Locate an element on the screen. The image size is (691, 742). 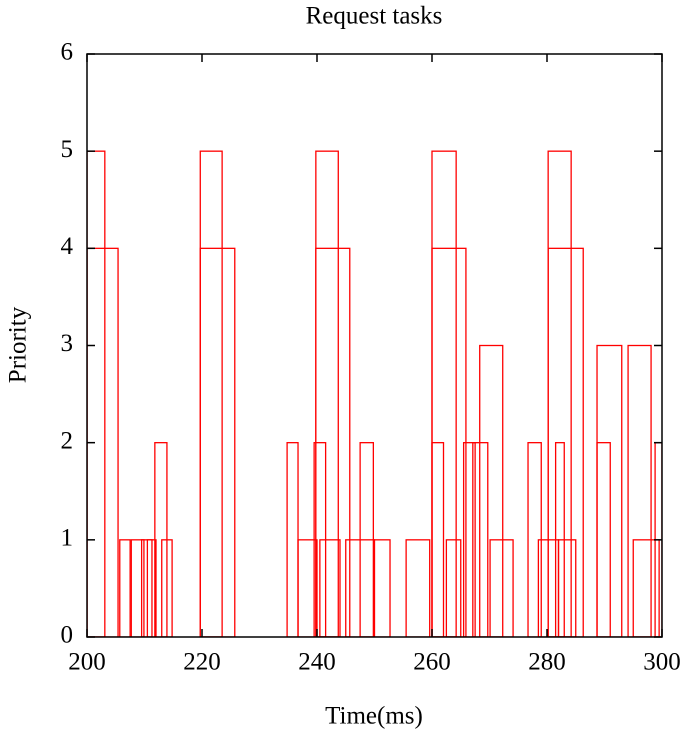
y-tick-label: 0 is located at coordinates (67, 635).